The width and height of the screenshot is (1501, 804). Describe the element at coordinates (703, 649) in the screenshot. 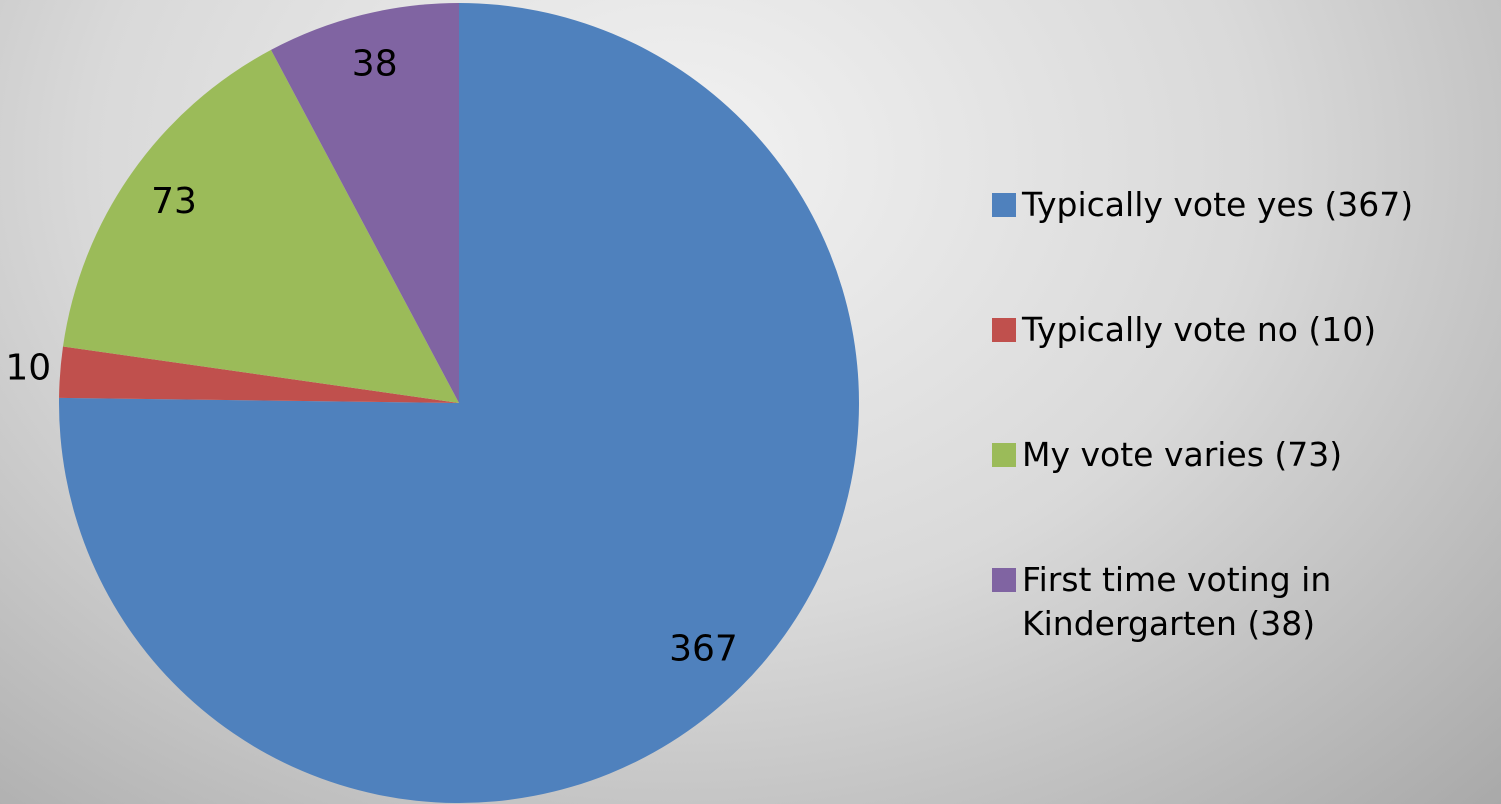

I see `data-label: 367` at that location.